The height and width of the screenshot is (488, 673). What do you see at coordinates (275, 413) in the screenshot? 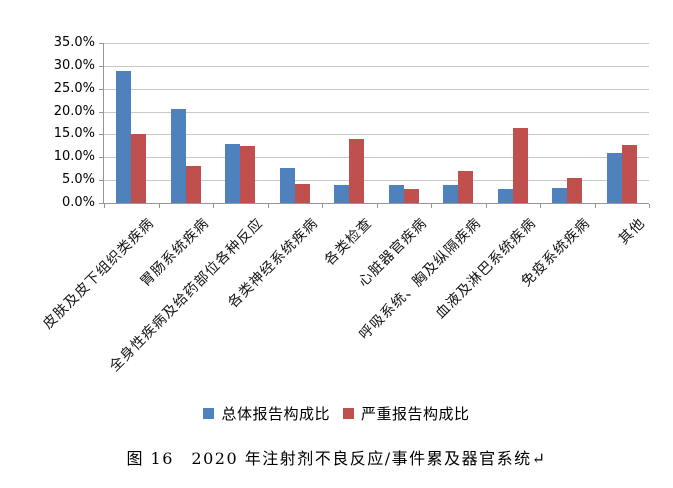
I see `legend-label-total: 总体报告构成比` at bounding box center [275, 413].